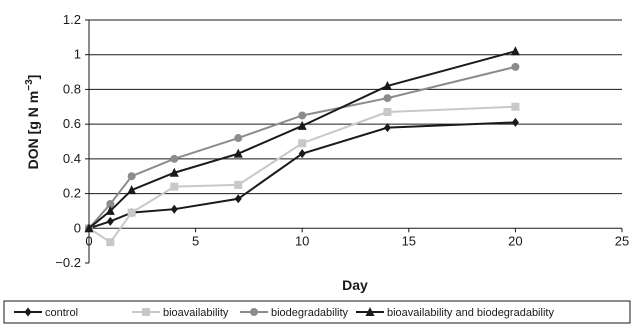  I want to click on legend-label: bioavailability and biodegradability, so click(470, 313).